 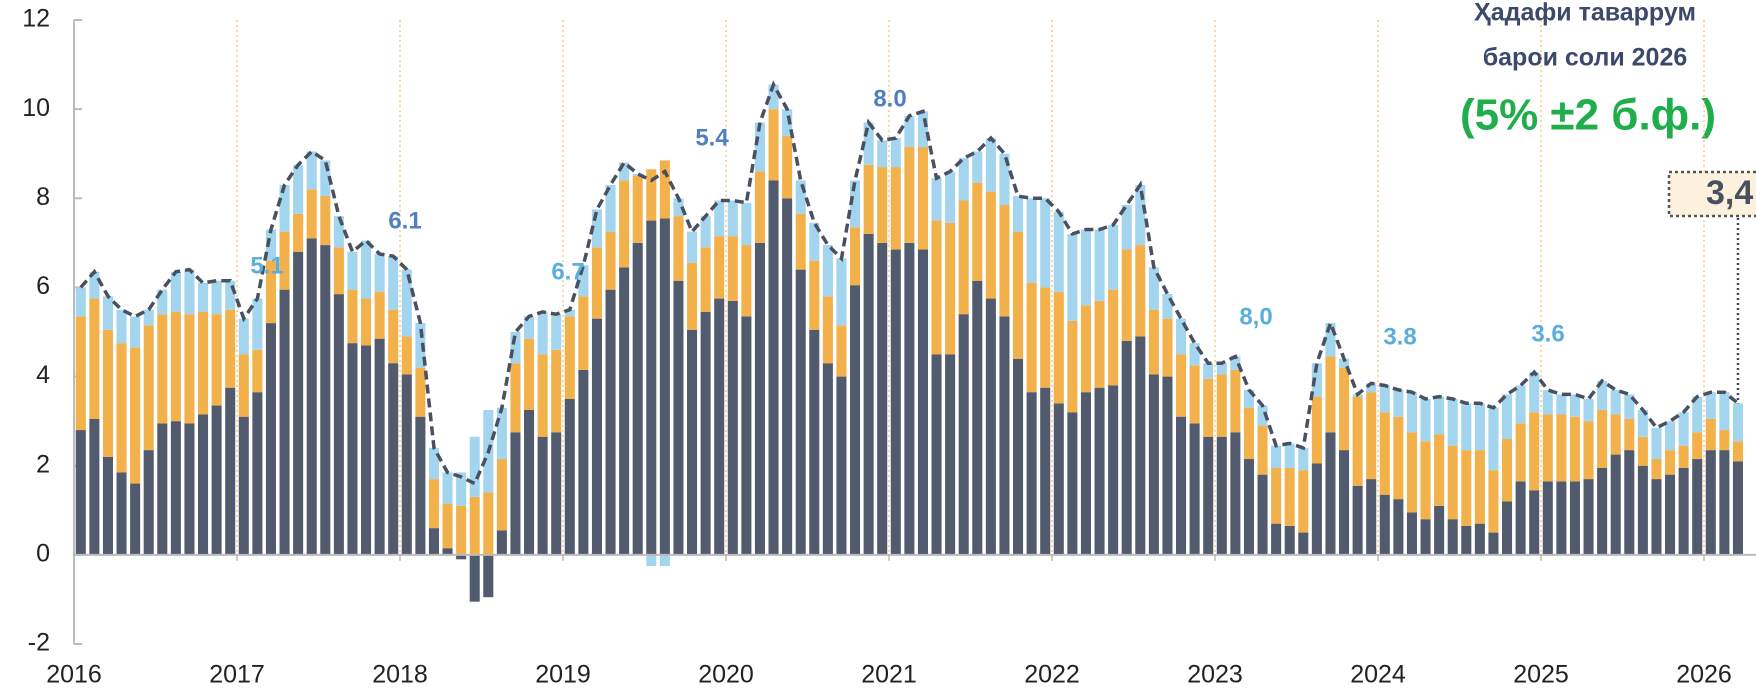 What do you see at coordinates (1585, 58) in the screenshot?
I see `target-title: барои соли 2026` at bounding box center [1585, 58].